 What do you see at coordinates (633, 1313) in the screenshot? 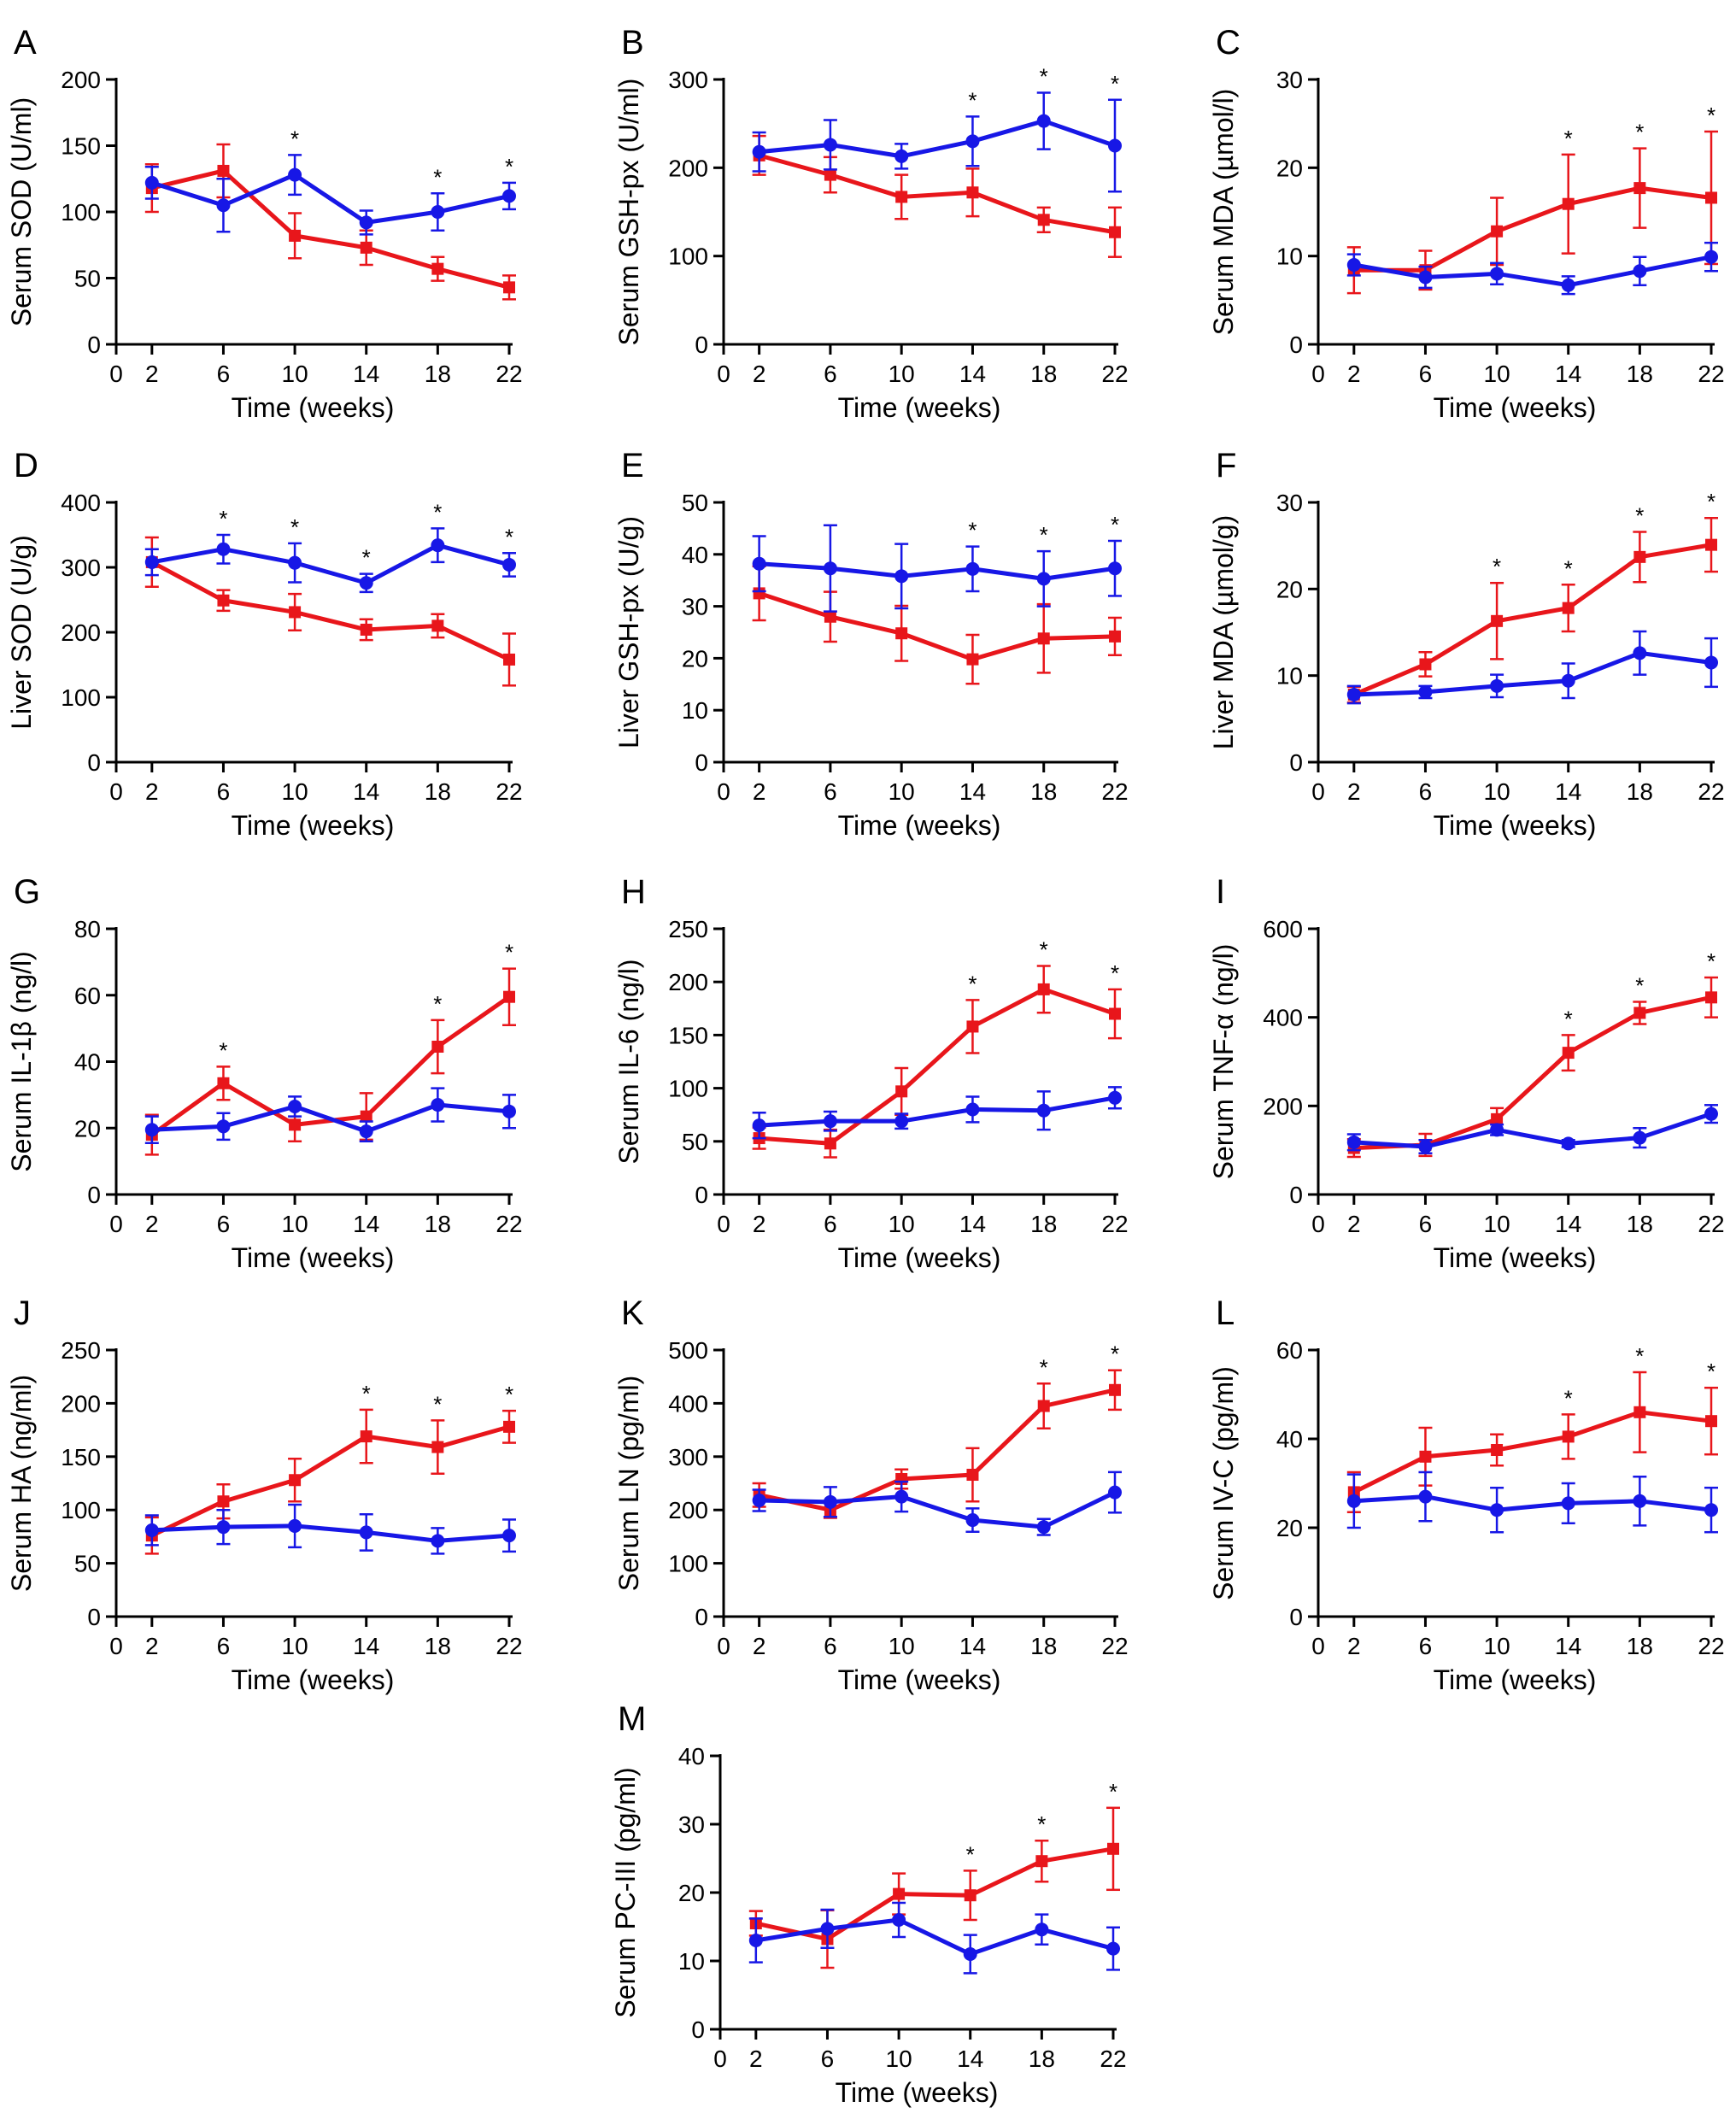
I see `panel-letter: K` at bounding box center [633, 1313].